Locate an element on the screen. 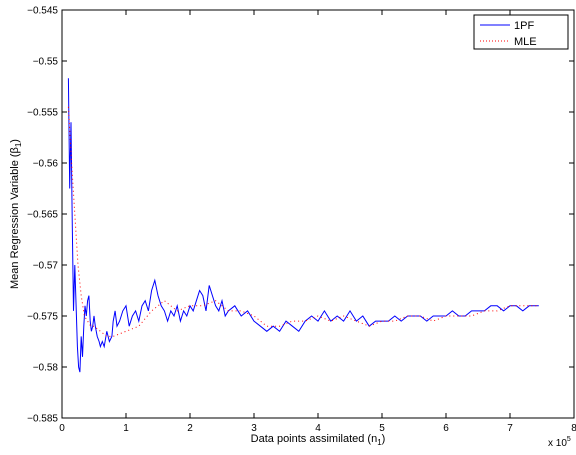 The height and width of the screenshot is (455, 576). y-axis-label: Mean Regression Variable (β1) is located at coordinates (16, 214).